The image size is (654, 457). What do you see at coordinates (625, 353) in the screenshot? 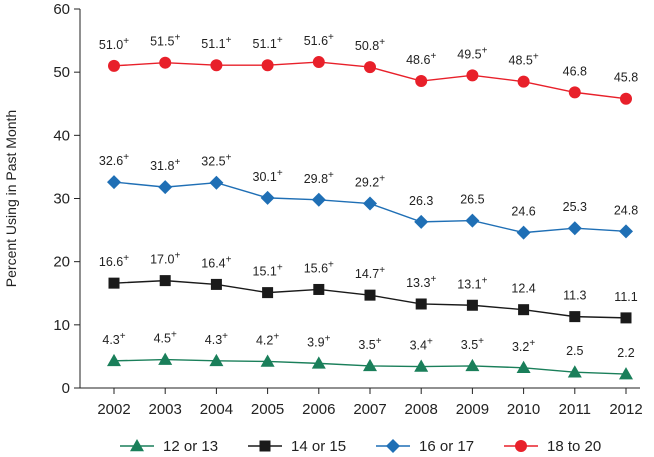
I see `data-label-12-or-13: 2.2` at bounding box center [625, 353].